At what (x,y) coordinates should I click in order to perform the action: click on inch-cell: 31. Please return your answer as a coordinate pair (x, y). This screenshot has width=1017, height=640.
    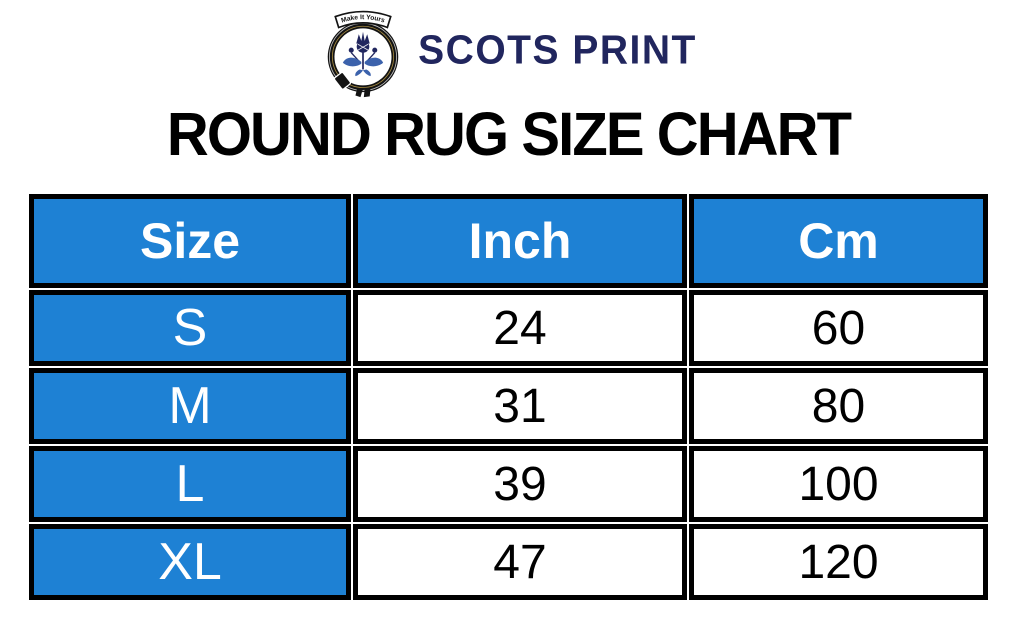
    Looking at the image, I should click on (520, 406).